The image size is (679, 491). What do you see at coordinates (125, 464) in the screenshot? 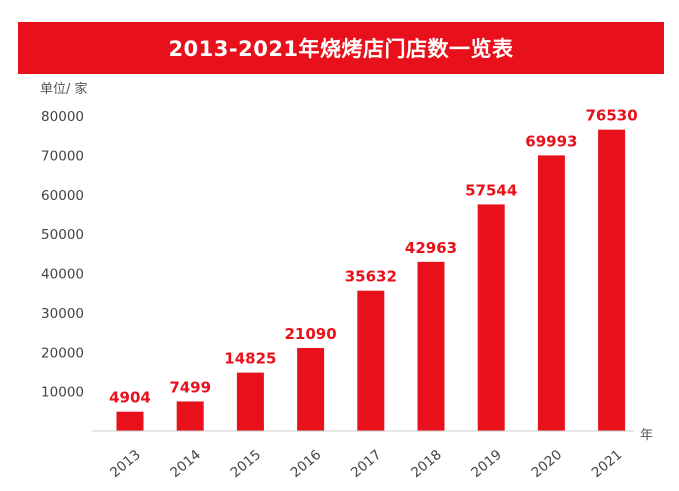
I see `x-tick-label: 2013` at bounding box center [125, 464].